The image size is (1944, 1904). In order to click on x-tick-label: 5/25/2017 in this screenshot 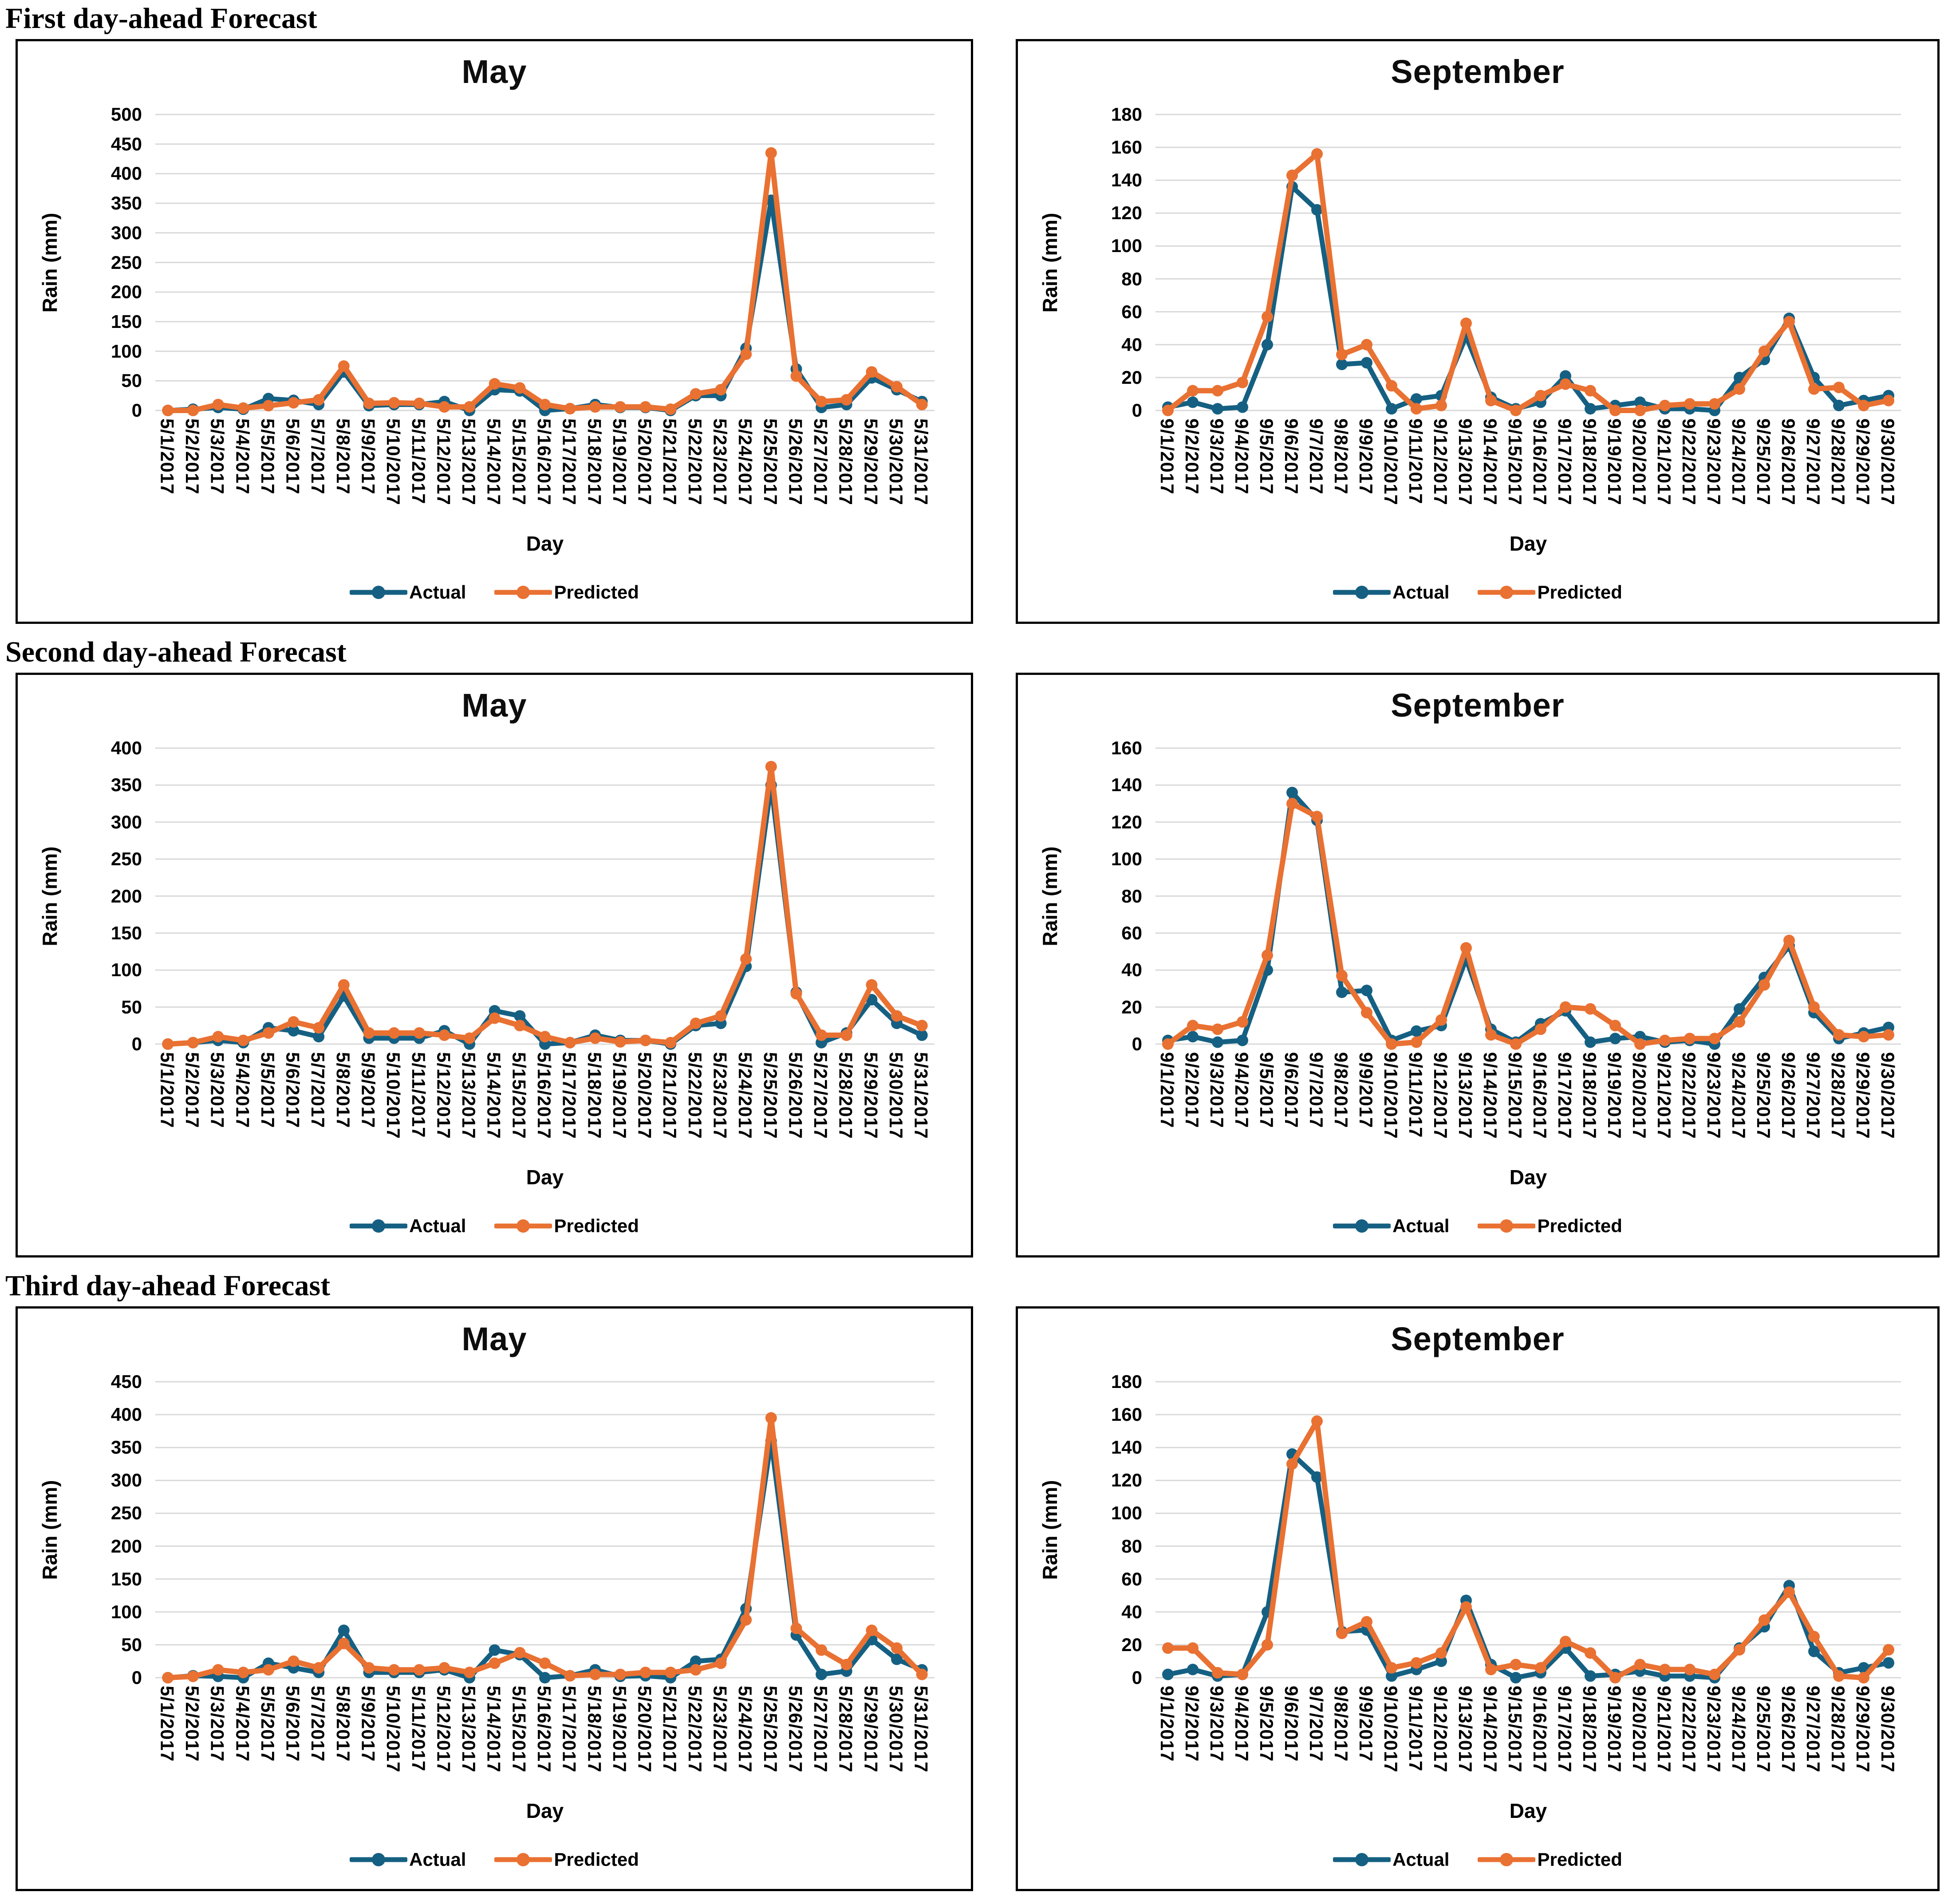, I will do `click(771, 1096)`.